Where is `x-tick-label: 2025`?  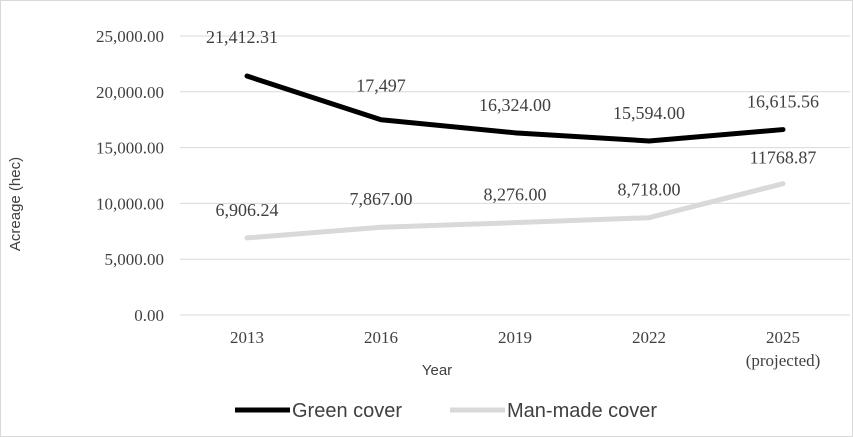 x-tick-label: 2025 is located at coordinates (783, 337).